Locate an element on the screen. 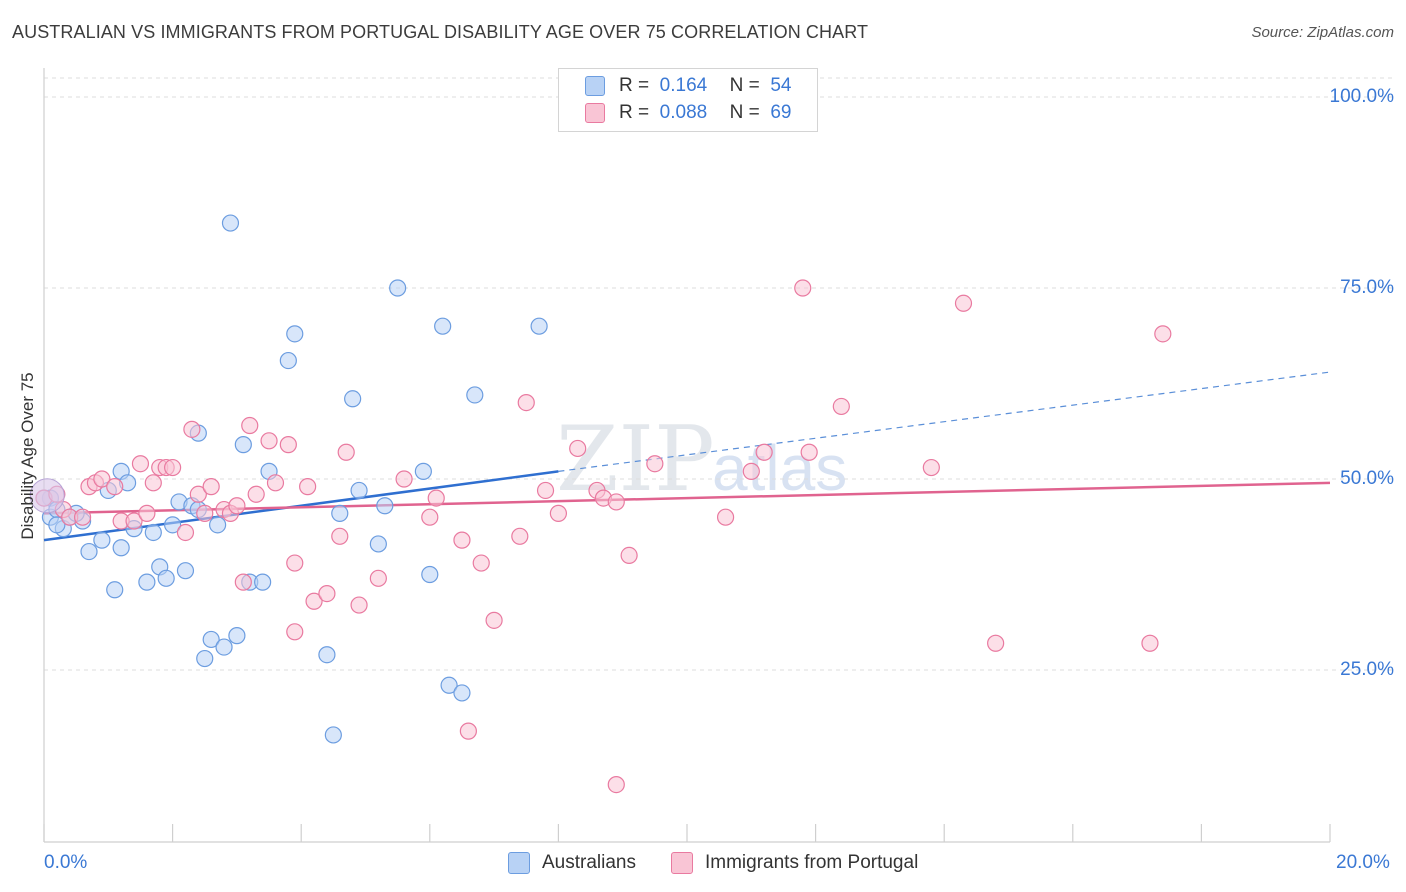 The image size is (1406, 892). bottom-legend-australians: Australians is located at coordinates (572, 863).